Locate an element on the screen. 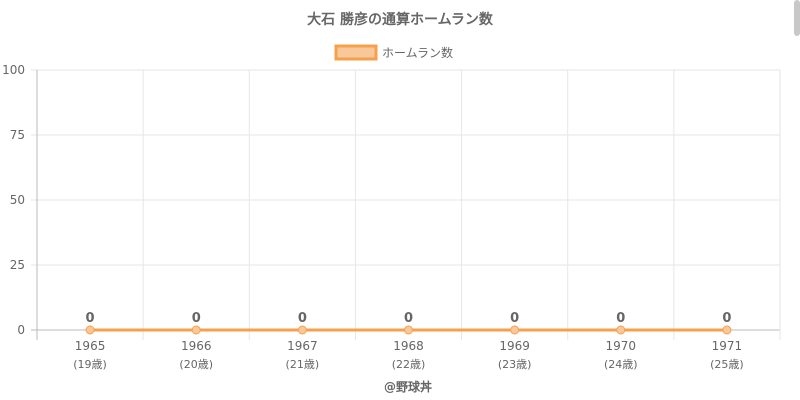 The height and width of the screenshot is (400, 800). data-labels: 0 0 0 0 0 0 0 is located at coordinates (409, 318).